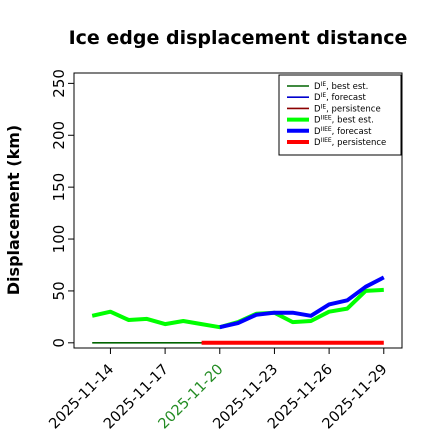  What do you see at coordinates (350, 142) in the screenshot?
I see `legend-entry: DIIEE, persistence` at bounding box center [350, 142].